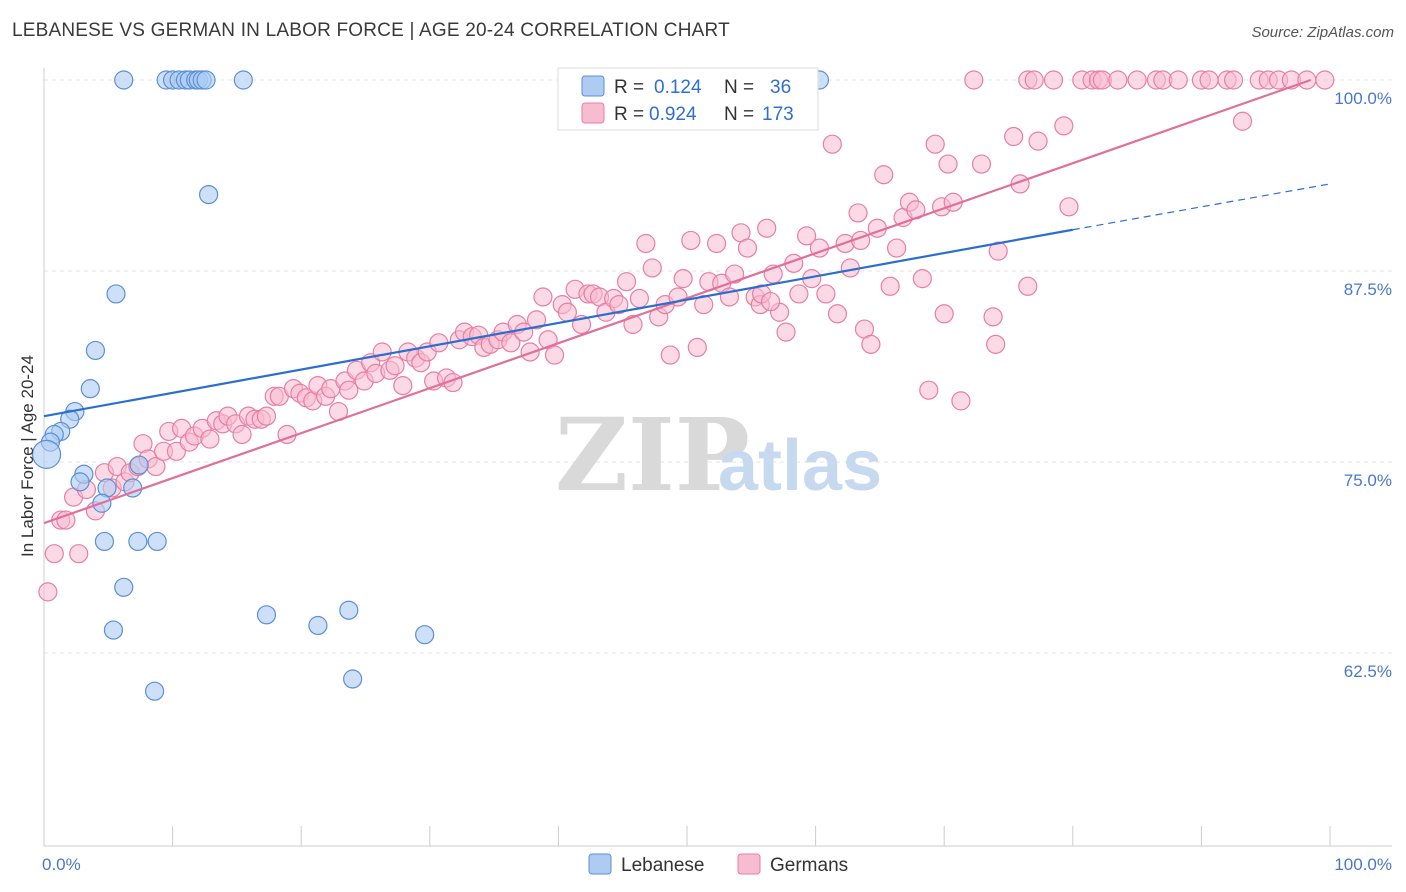  Describe the element at coordinates (1368, 671) in the screenshot. I see `y-tick-label-0: 62.5%` at that location.